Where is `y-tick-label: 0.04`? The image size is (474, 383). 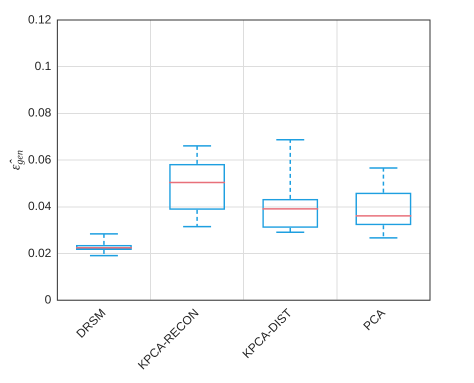
y-tick-label: 0.04 is located at coordinates (40, 206).